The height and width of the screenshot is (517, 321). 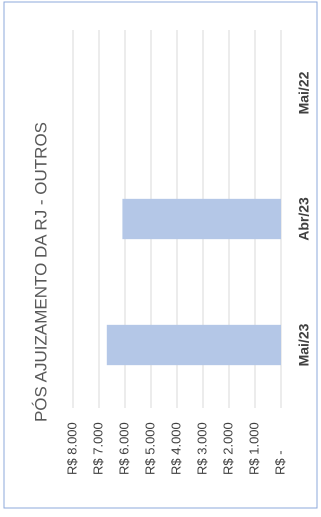 What do you see at coordinates (71, 448) in the screenshot?
I see `y-tick-label: R$ 8.000` at bounding box center [71, 448].